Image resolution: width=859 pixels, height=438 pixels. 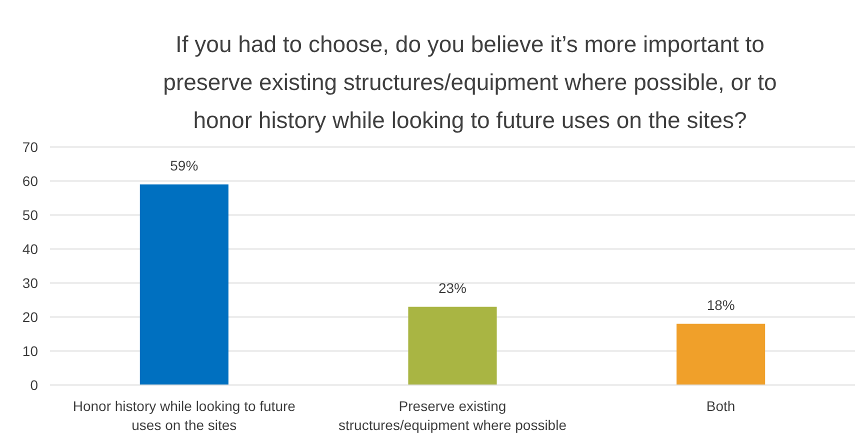 I want to click on x-tick-label: Preserve existing structures/equipment where possible, so click(x=452, y=415).